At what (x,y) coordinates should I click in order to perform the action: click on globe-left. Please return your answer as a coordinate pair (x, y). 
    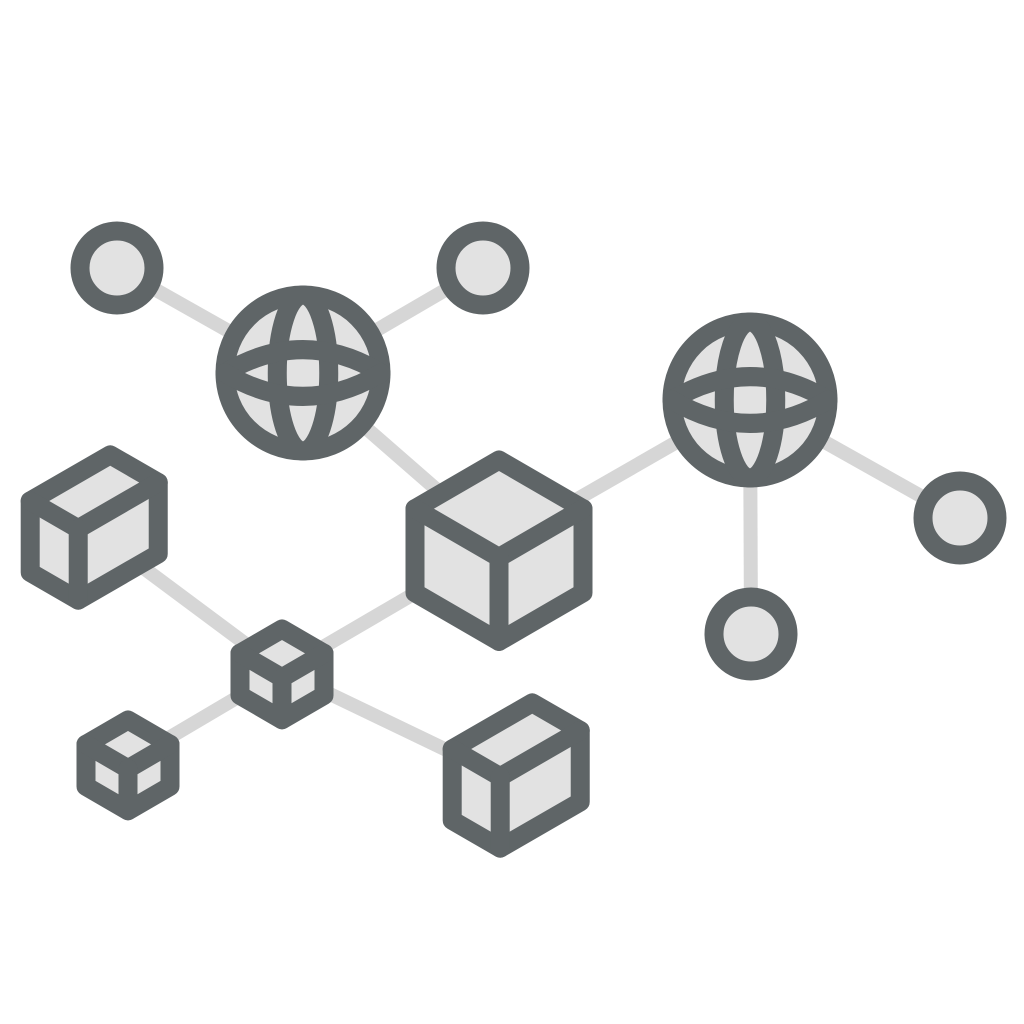
    Looking at the image, I should click on (303, 373).